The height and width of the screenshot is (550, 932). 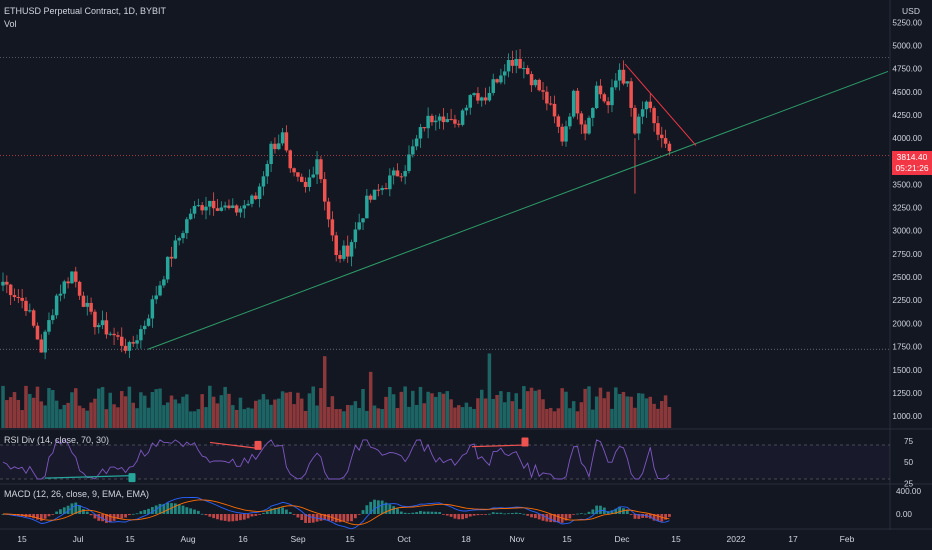 I want to click on time-tick-label: Aug, so click(x=187, y=539).